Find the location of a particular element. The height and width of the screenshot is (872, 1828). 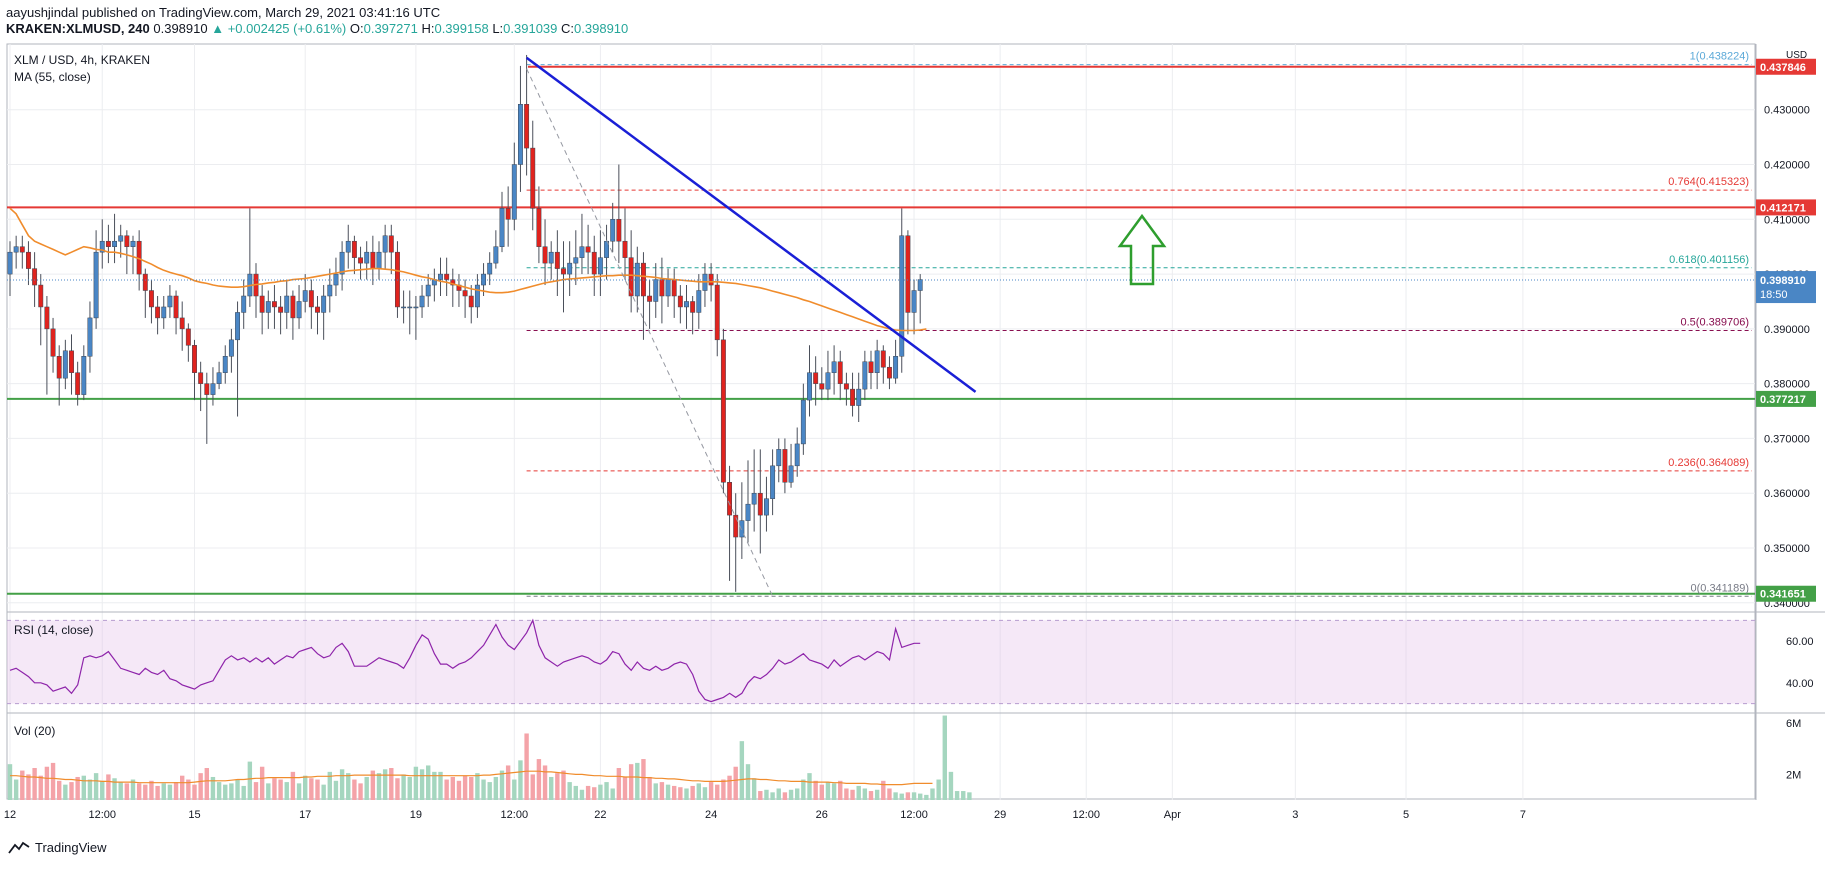

author-name: aayushjindal is located at coordinates (42, 12).